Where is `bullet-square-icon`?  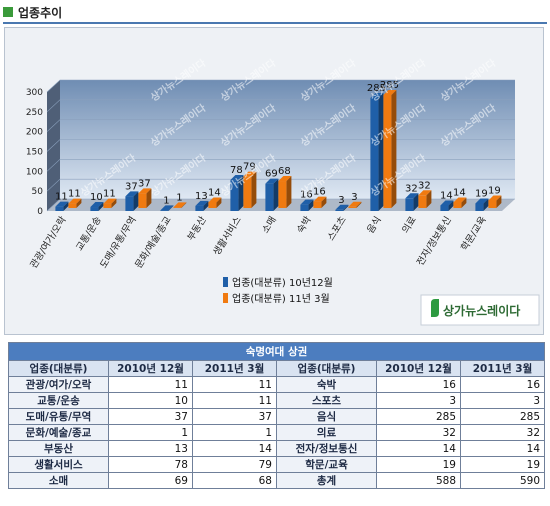
bullet-square-icon is located at coordinates (8, 12).